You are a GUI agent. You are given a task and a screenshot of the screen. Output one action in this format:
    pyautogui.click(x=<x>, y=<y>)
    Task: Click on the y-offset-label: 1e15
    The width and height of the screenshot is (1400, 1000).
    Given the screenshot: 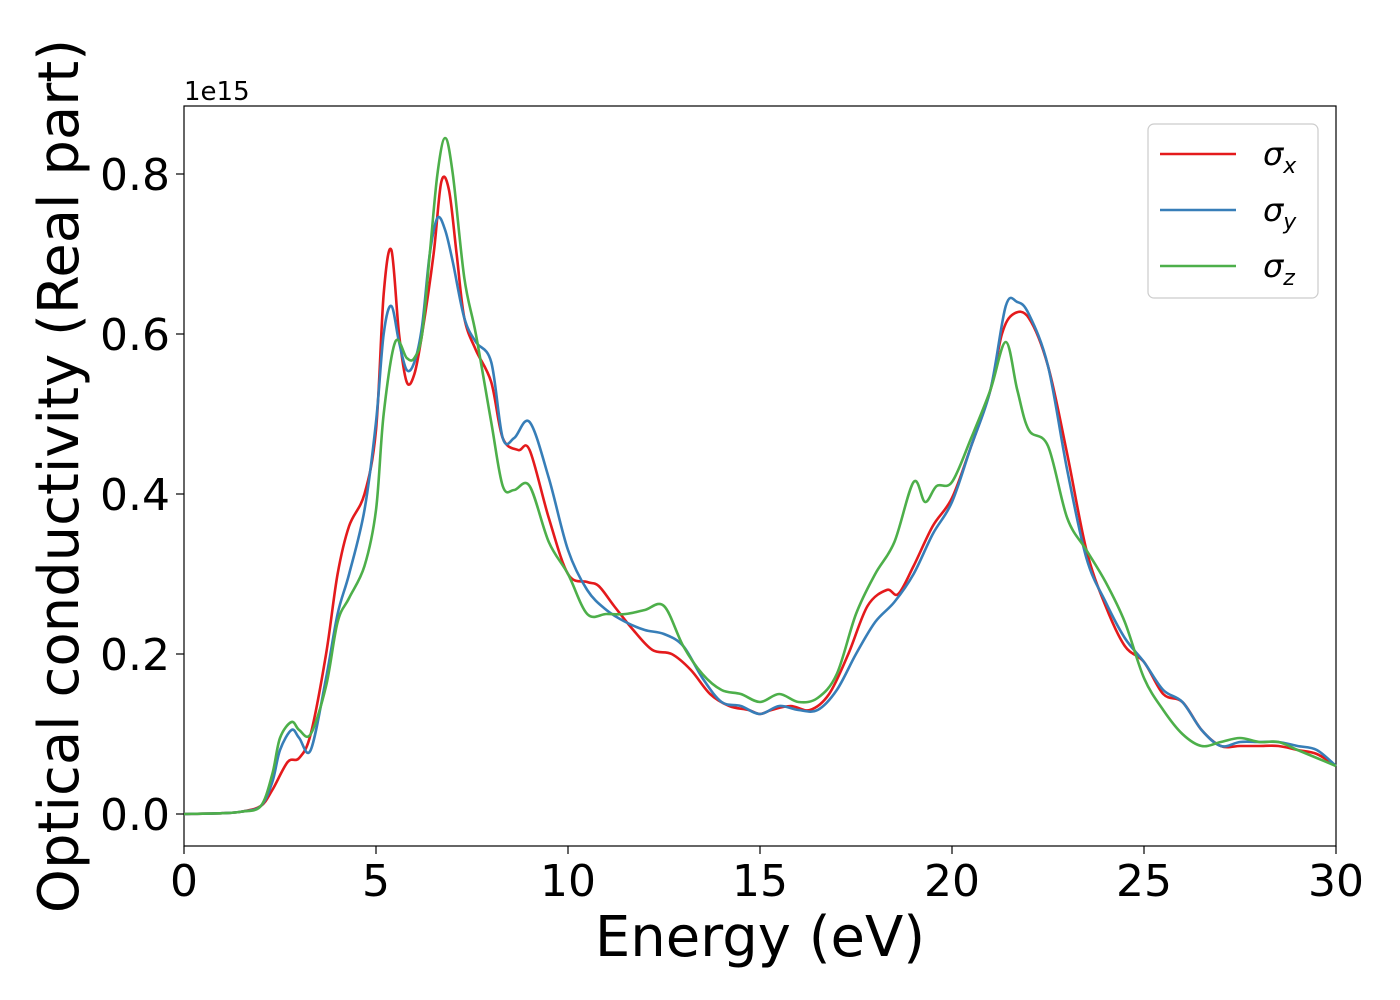 What is the action you would take?
    pyautogui.click(x=217, y=92)
    